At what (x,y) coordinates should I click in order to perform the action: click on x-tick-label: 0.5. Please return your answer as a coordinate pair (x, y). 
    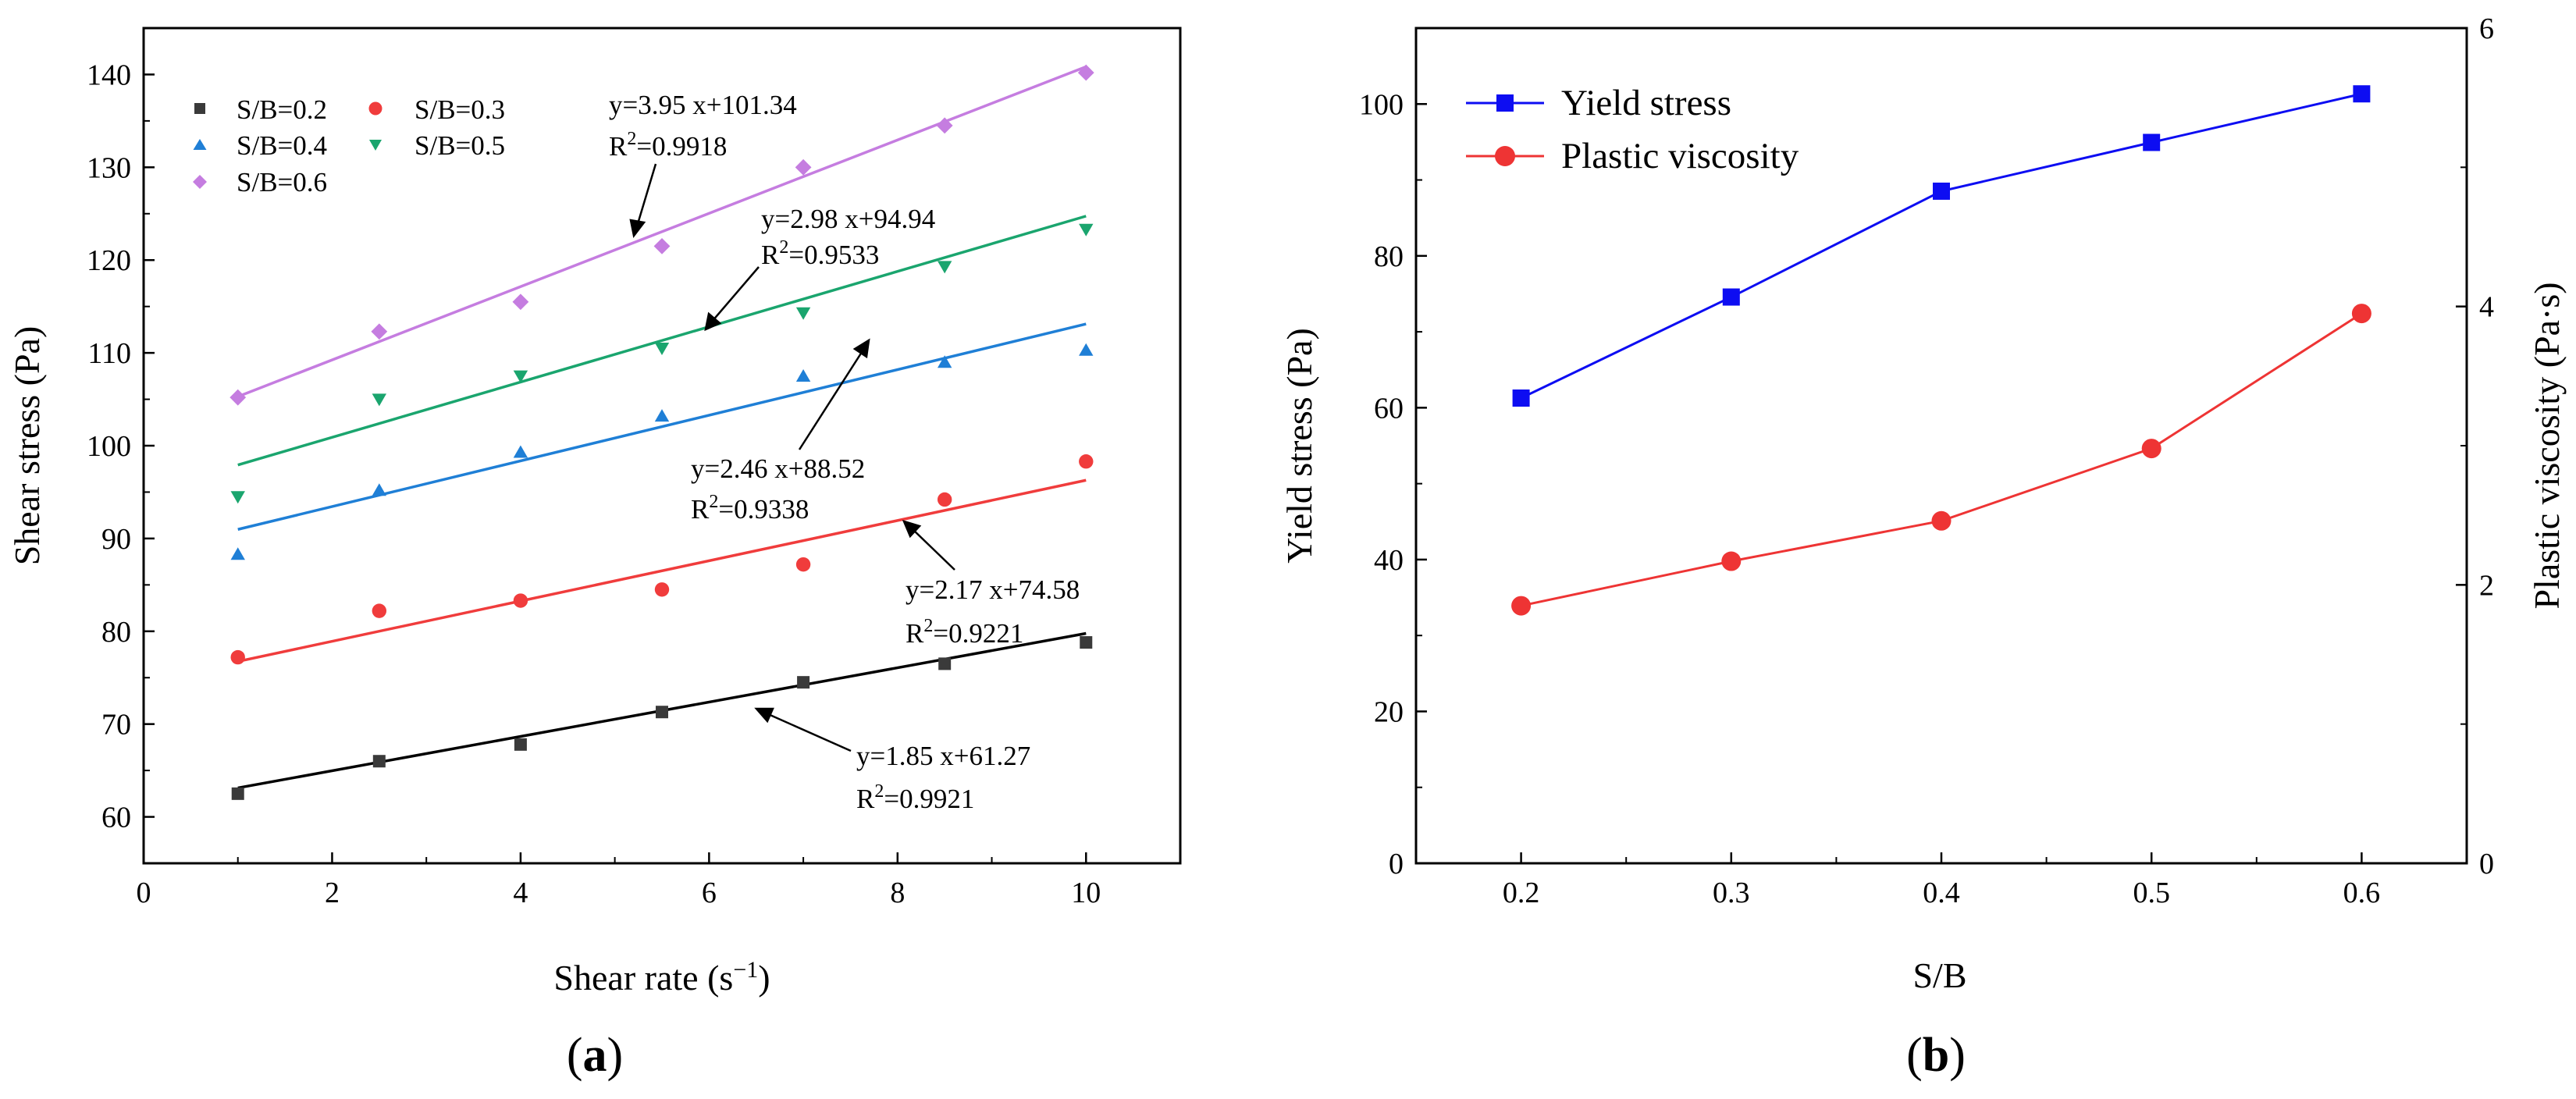
    Looking at the image, I should click on (2151, 893).